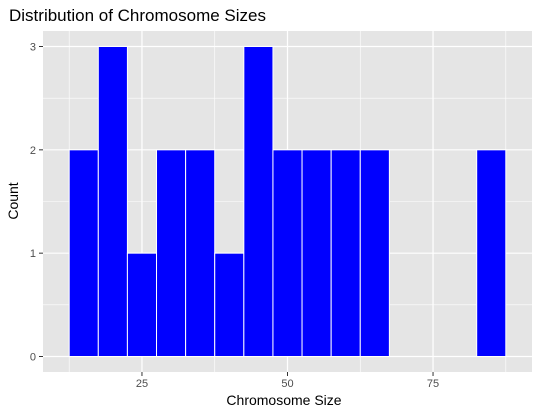 This screenshot has height=414, width=538. I want to click on x-tick-label: 25, so click(142, 384).